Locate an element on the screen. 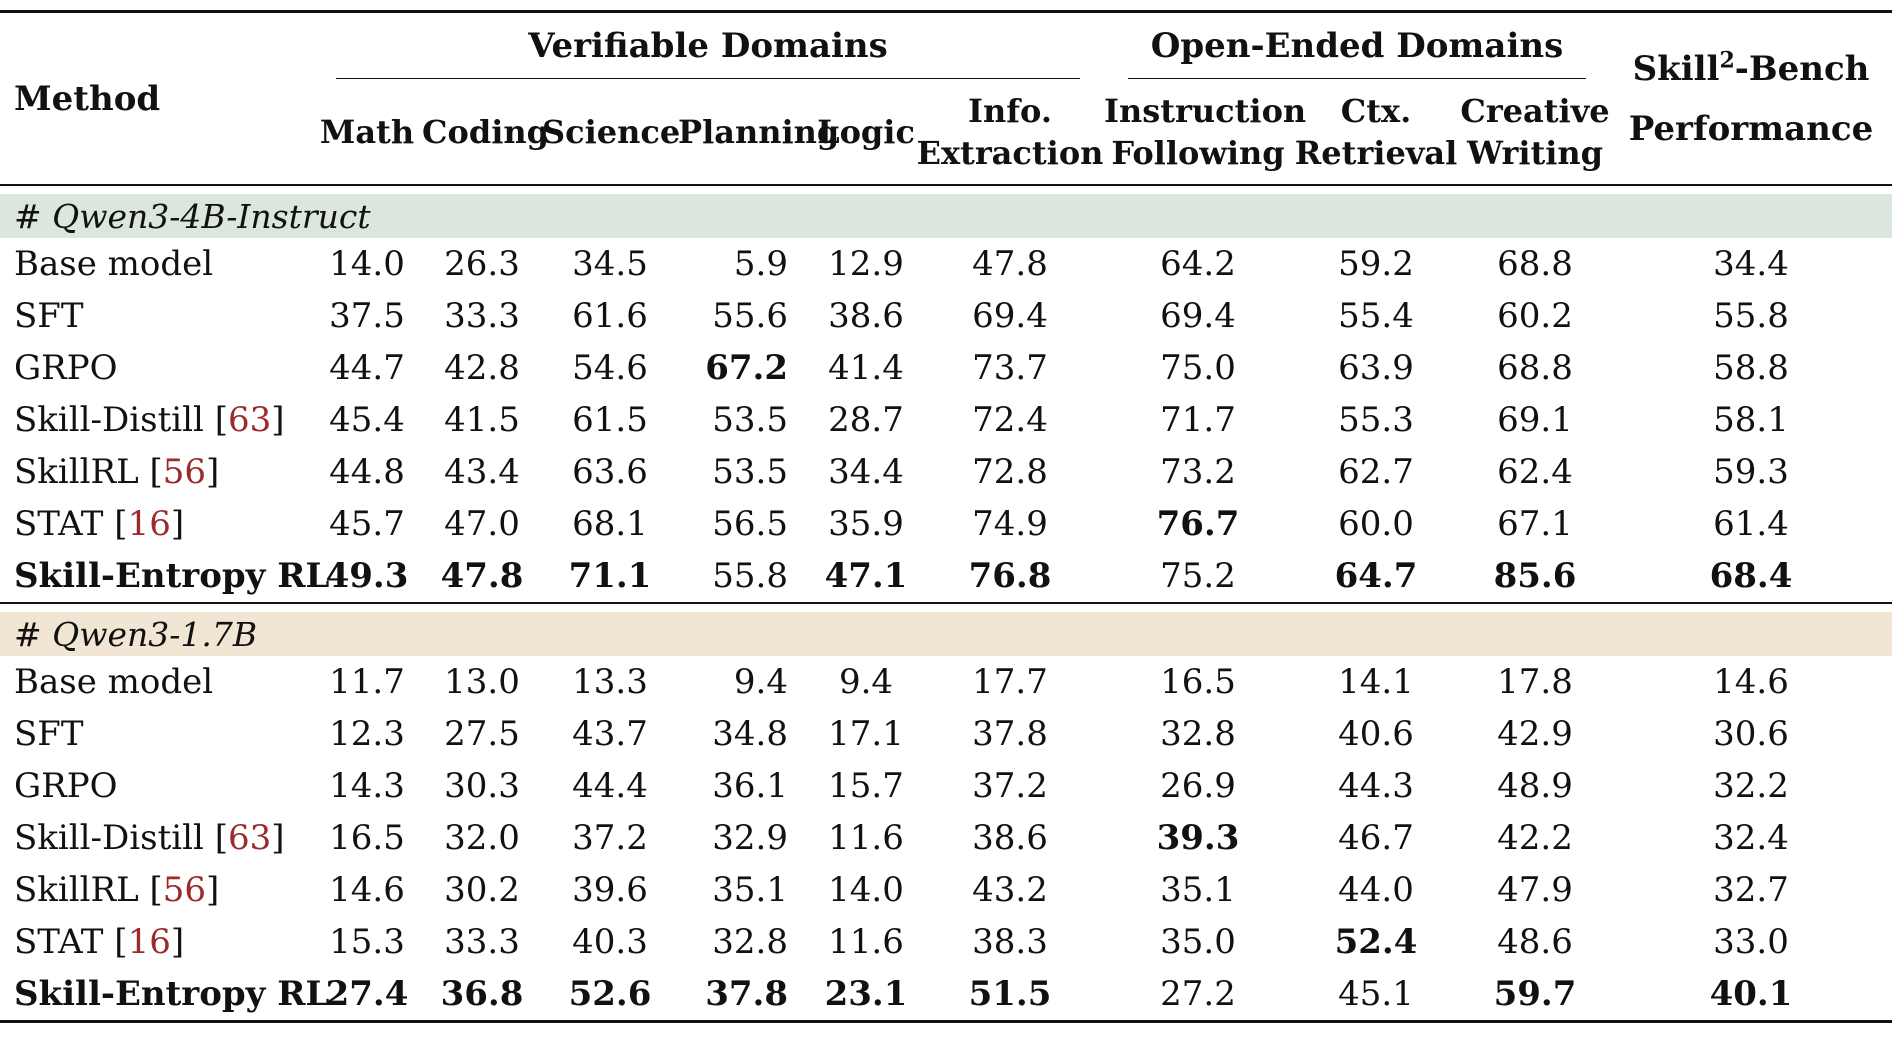 This screenshot has height=1064, width=1892. method-name-cell: SFT is located at coordinates (156, 734).